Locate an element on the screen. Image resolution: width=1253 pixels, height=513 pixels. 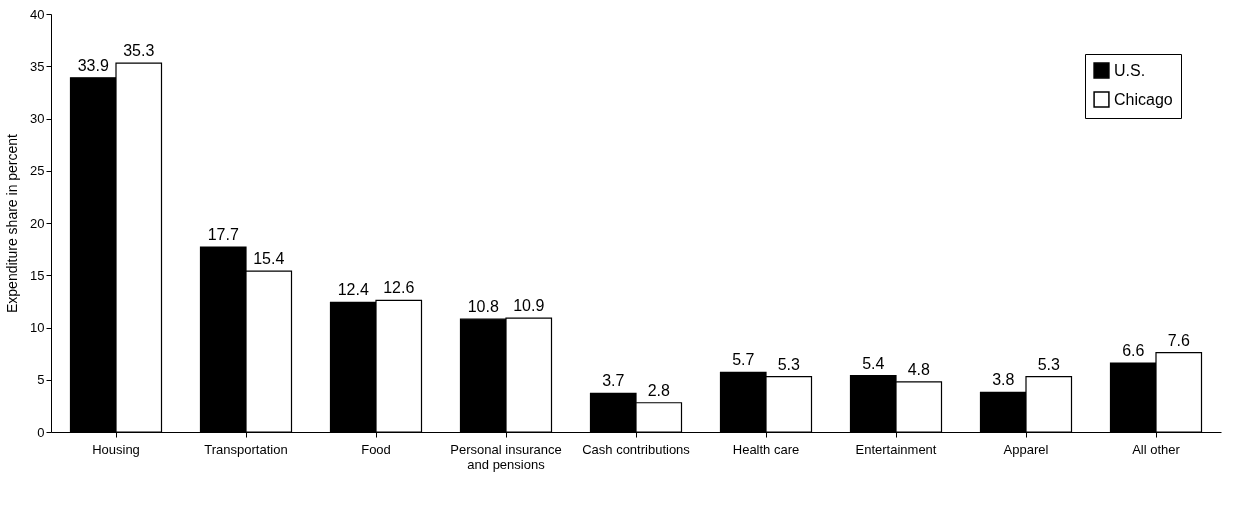
data-label: 3.7 is located at coordinates (613, 381).